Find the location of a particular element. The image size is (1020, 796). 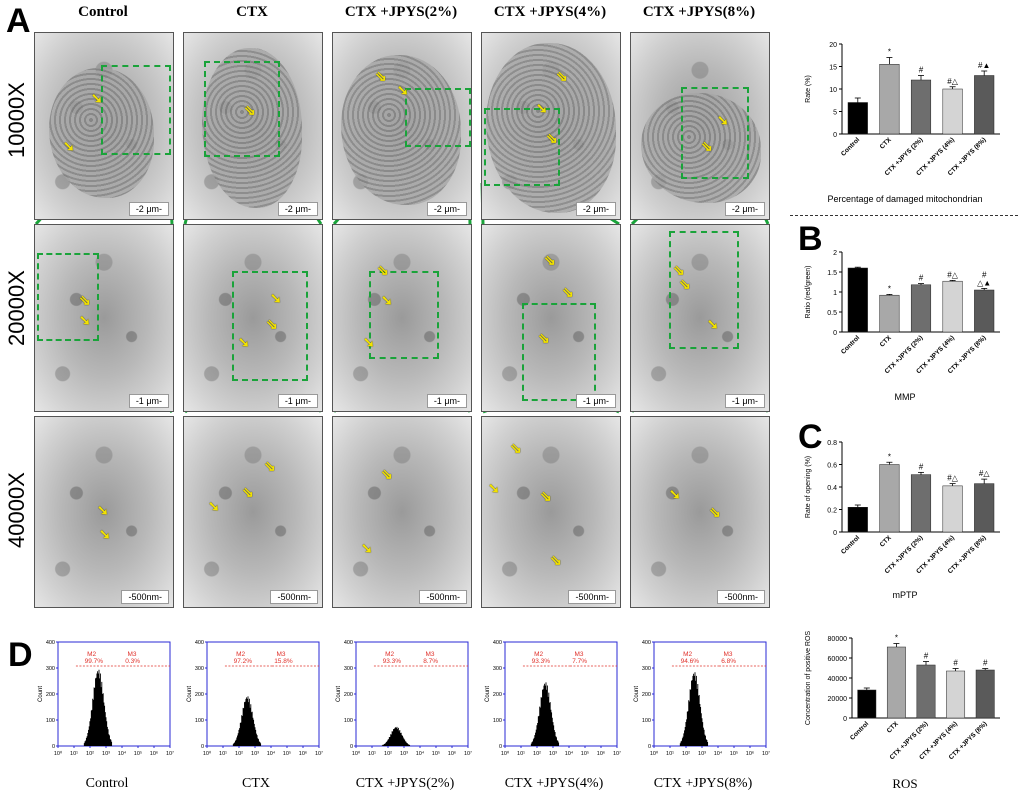

panel-label-c: C is located at coordinates (810, 437).